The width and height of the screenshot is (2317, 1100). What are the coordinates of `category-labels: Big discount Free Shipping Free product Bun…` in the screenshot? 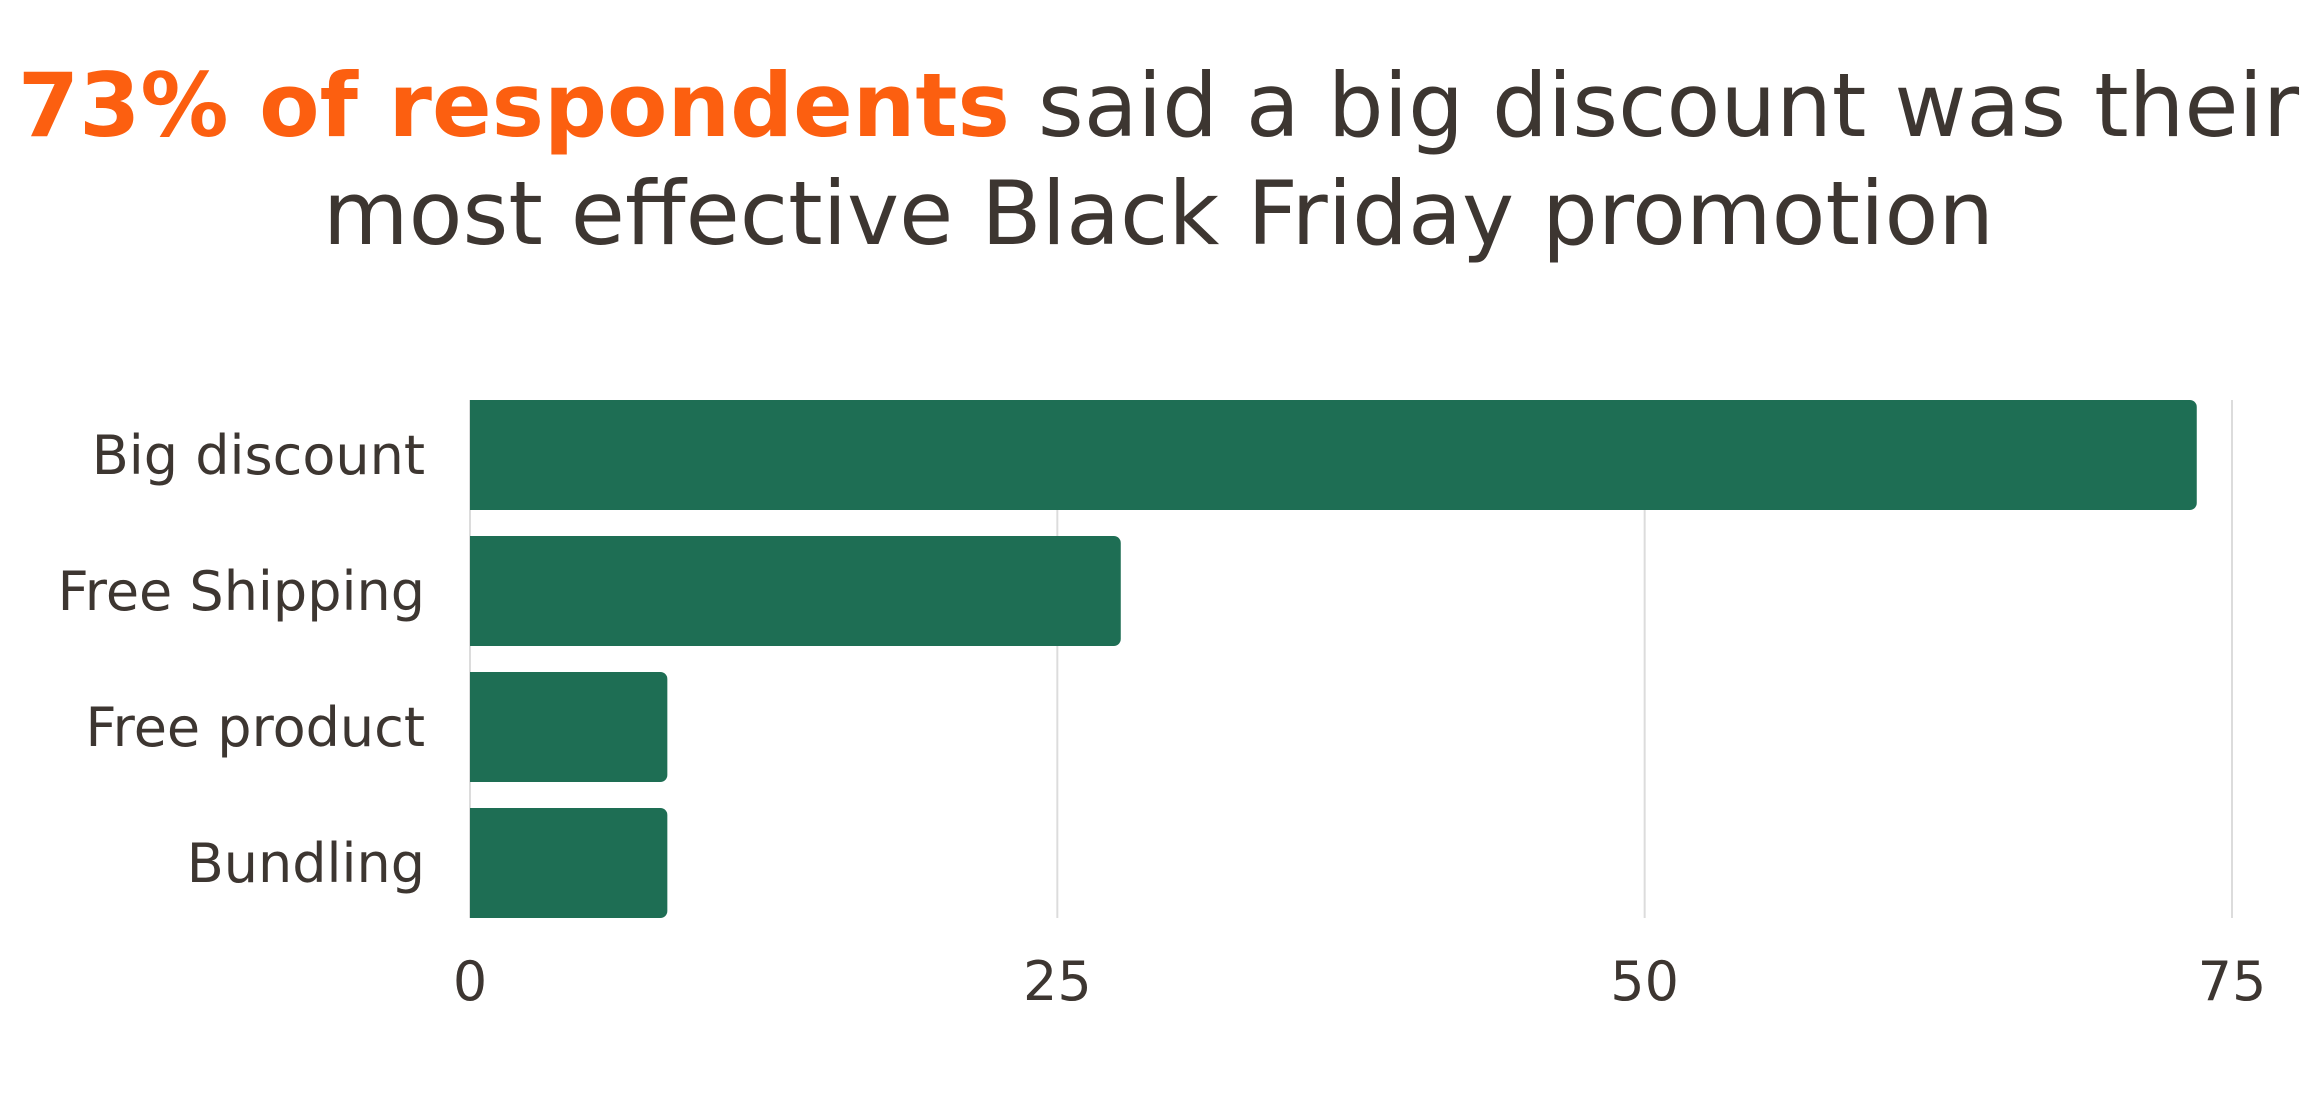 It's located at (241, 659).